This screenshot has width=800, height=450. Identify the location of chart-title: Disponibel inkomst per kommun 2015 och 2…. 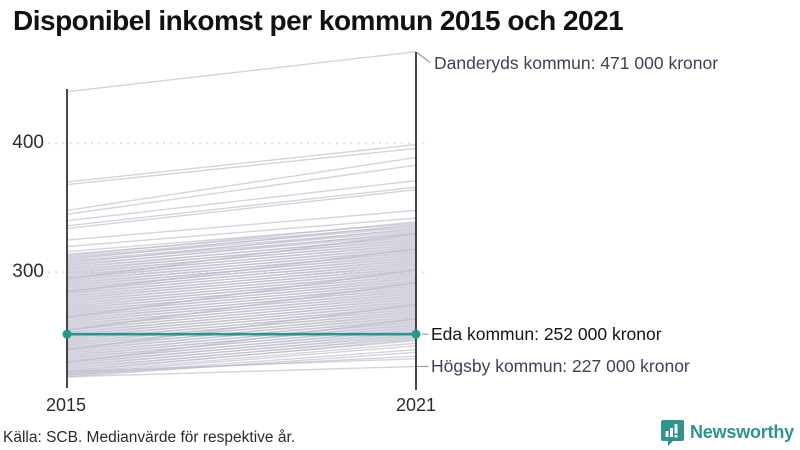
(318, 20).